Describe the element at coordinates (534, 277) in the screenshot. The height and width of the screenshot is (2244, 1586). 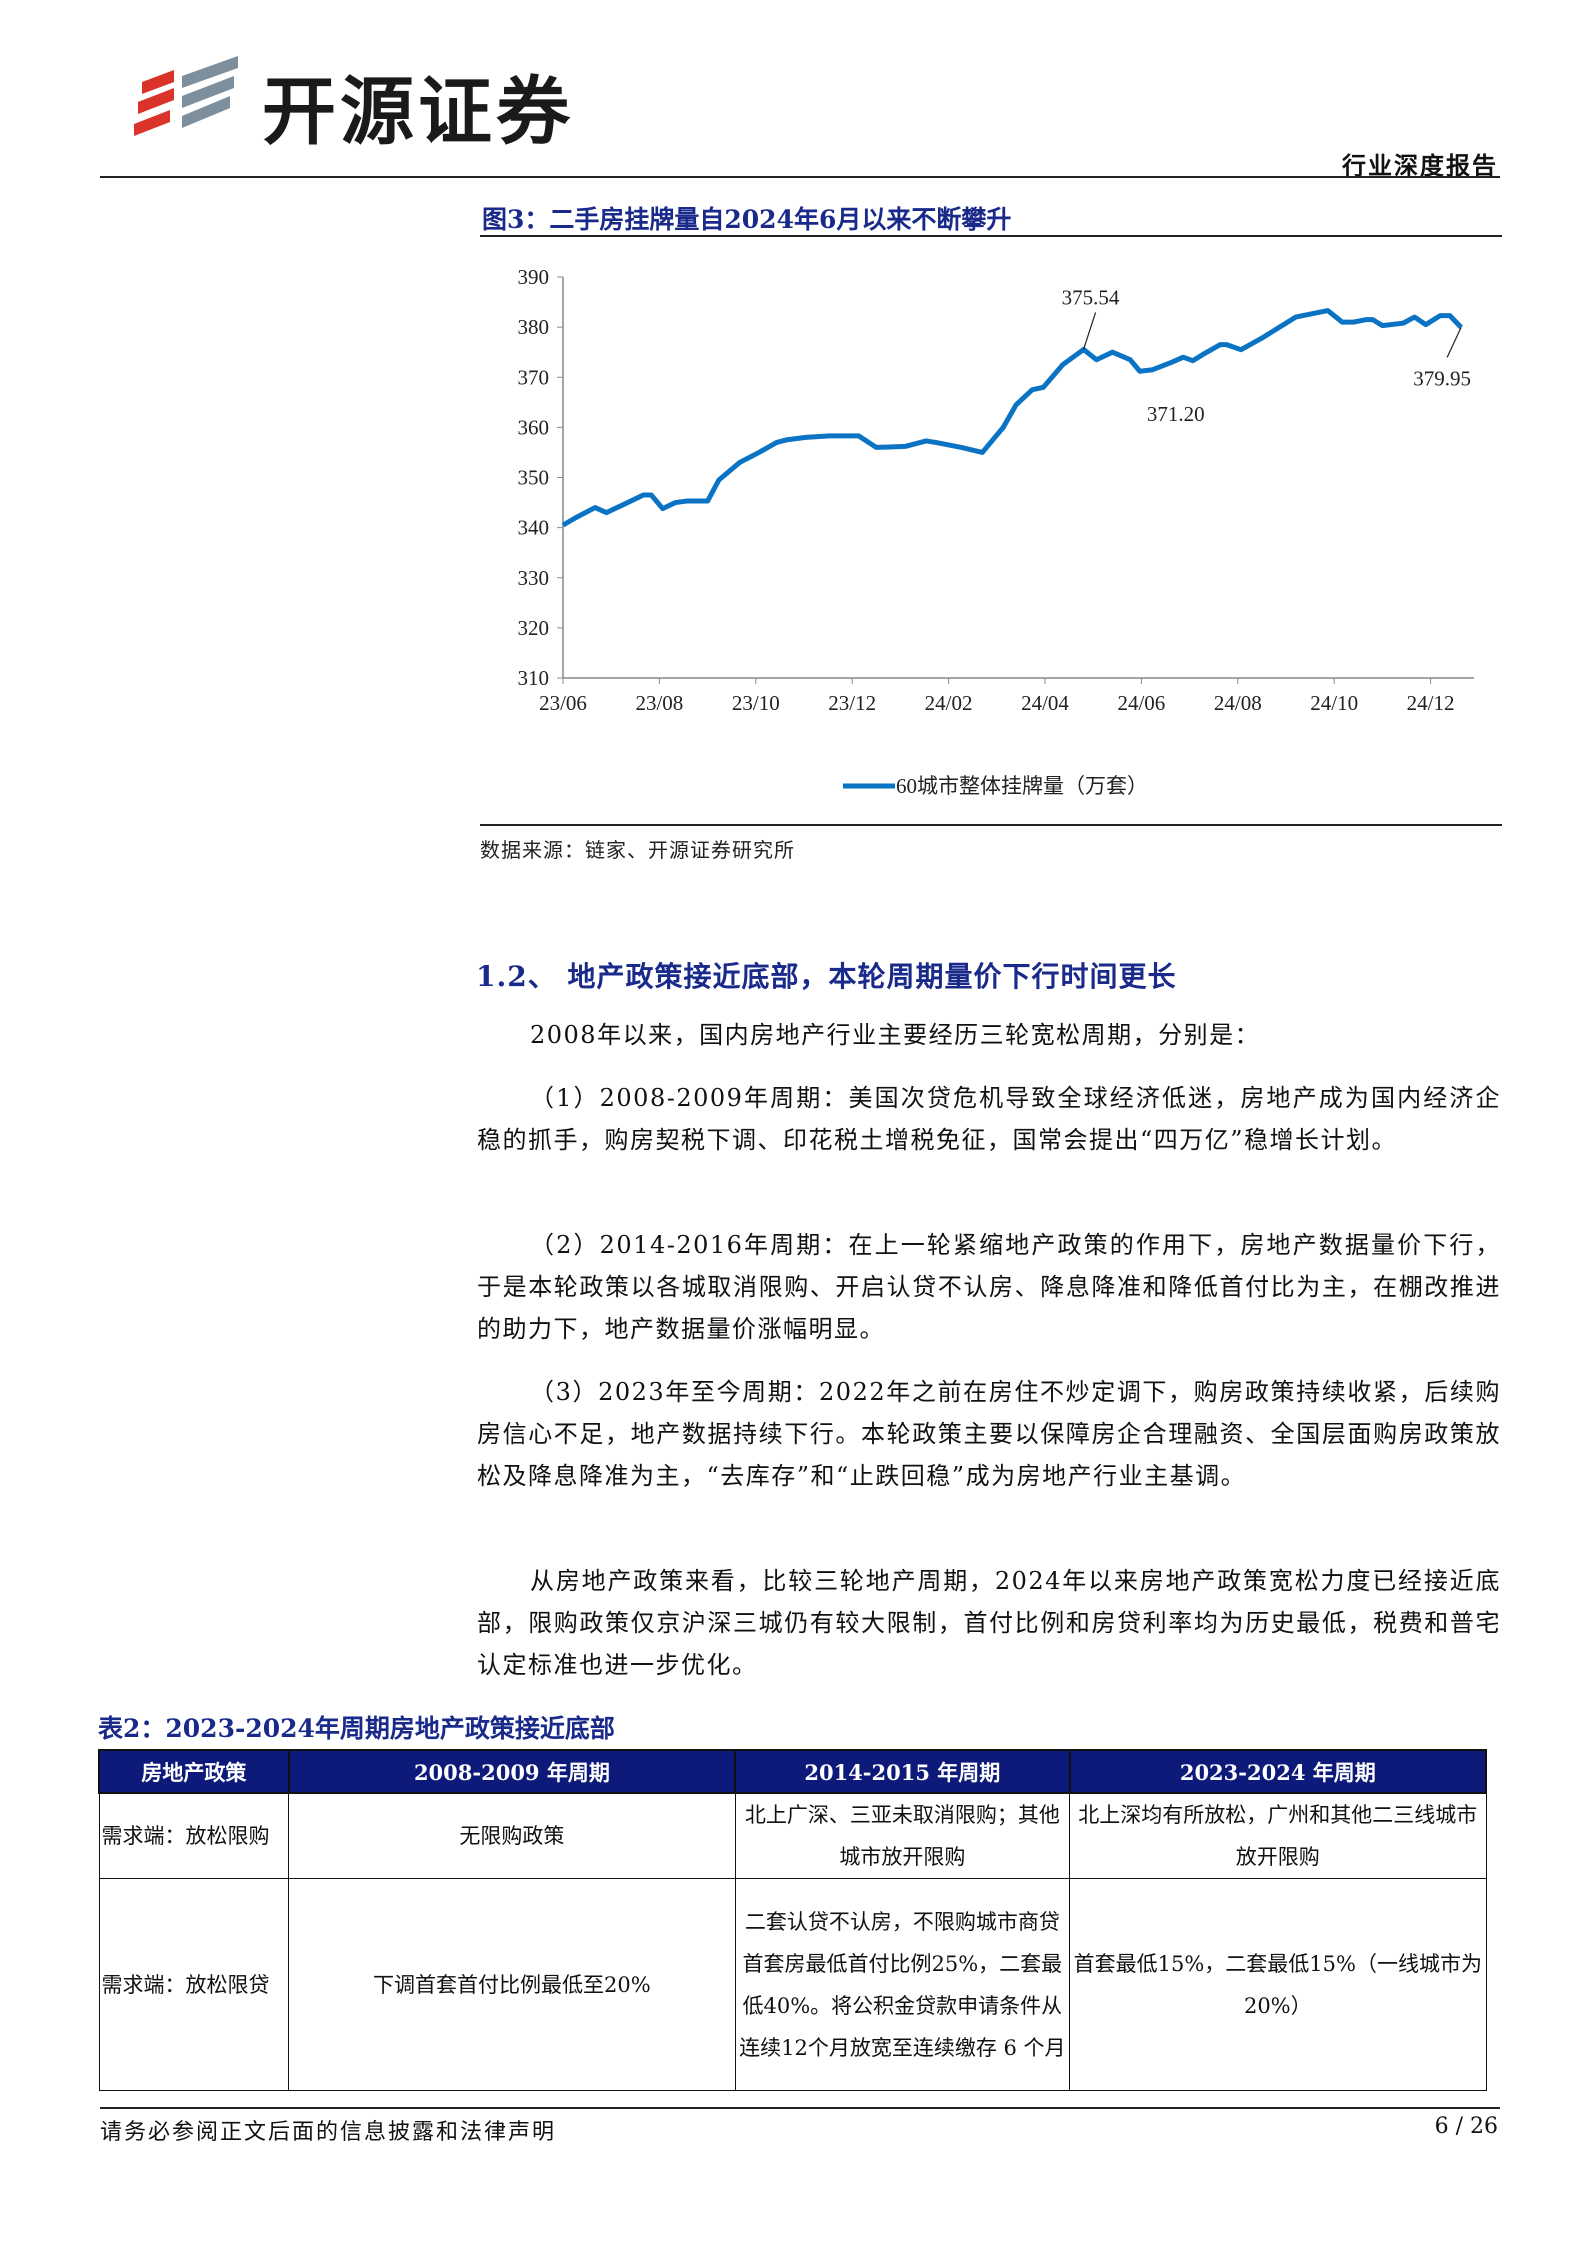
I see `y-tick-label: 390` at that location.